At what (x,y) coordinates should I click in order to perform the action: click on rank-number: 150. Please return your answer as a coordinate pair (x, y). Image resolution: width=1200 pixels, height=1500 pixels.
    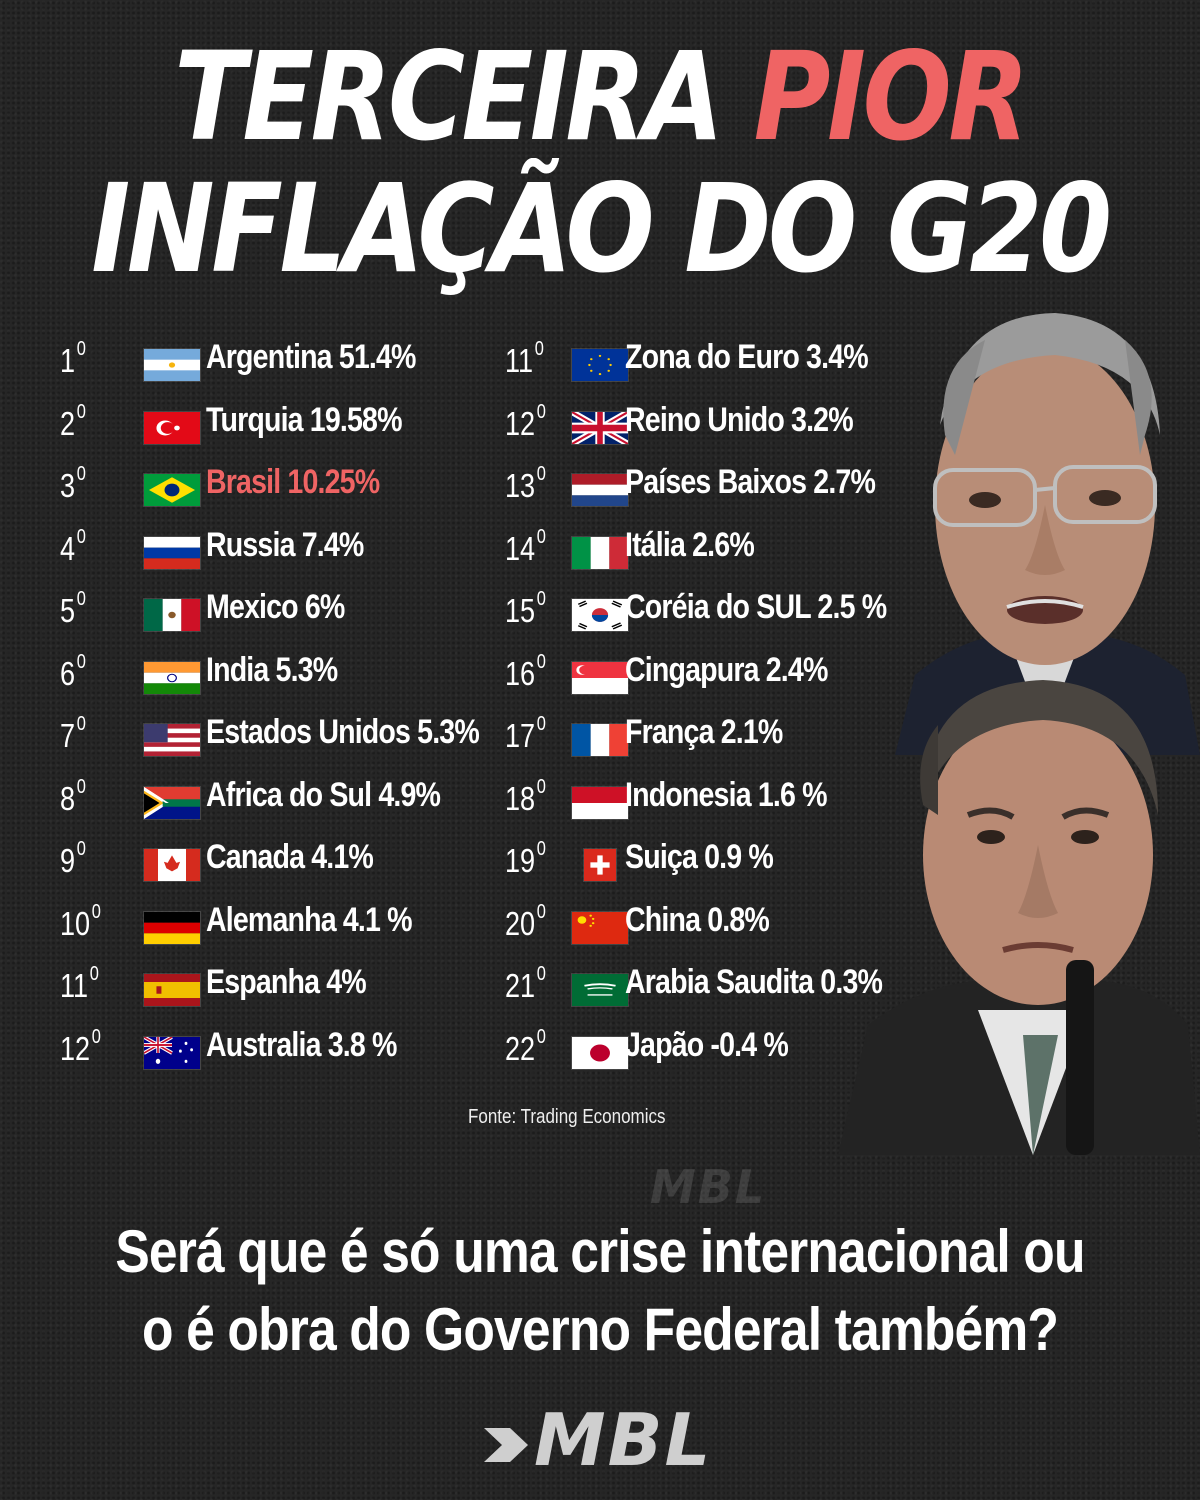
    Looking at the image, I should click on (525, 608).